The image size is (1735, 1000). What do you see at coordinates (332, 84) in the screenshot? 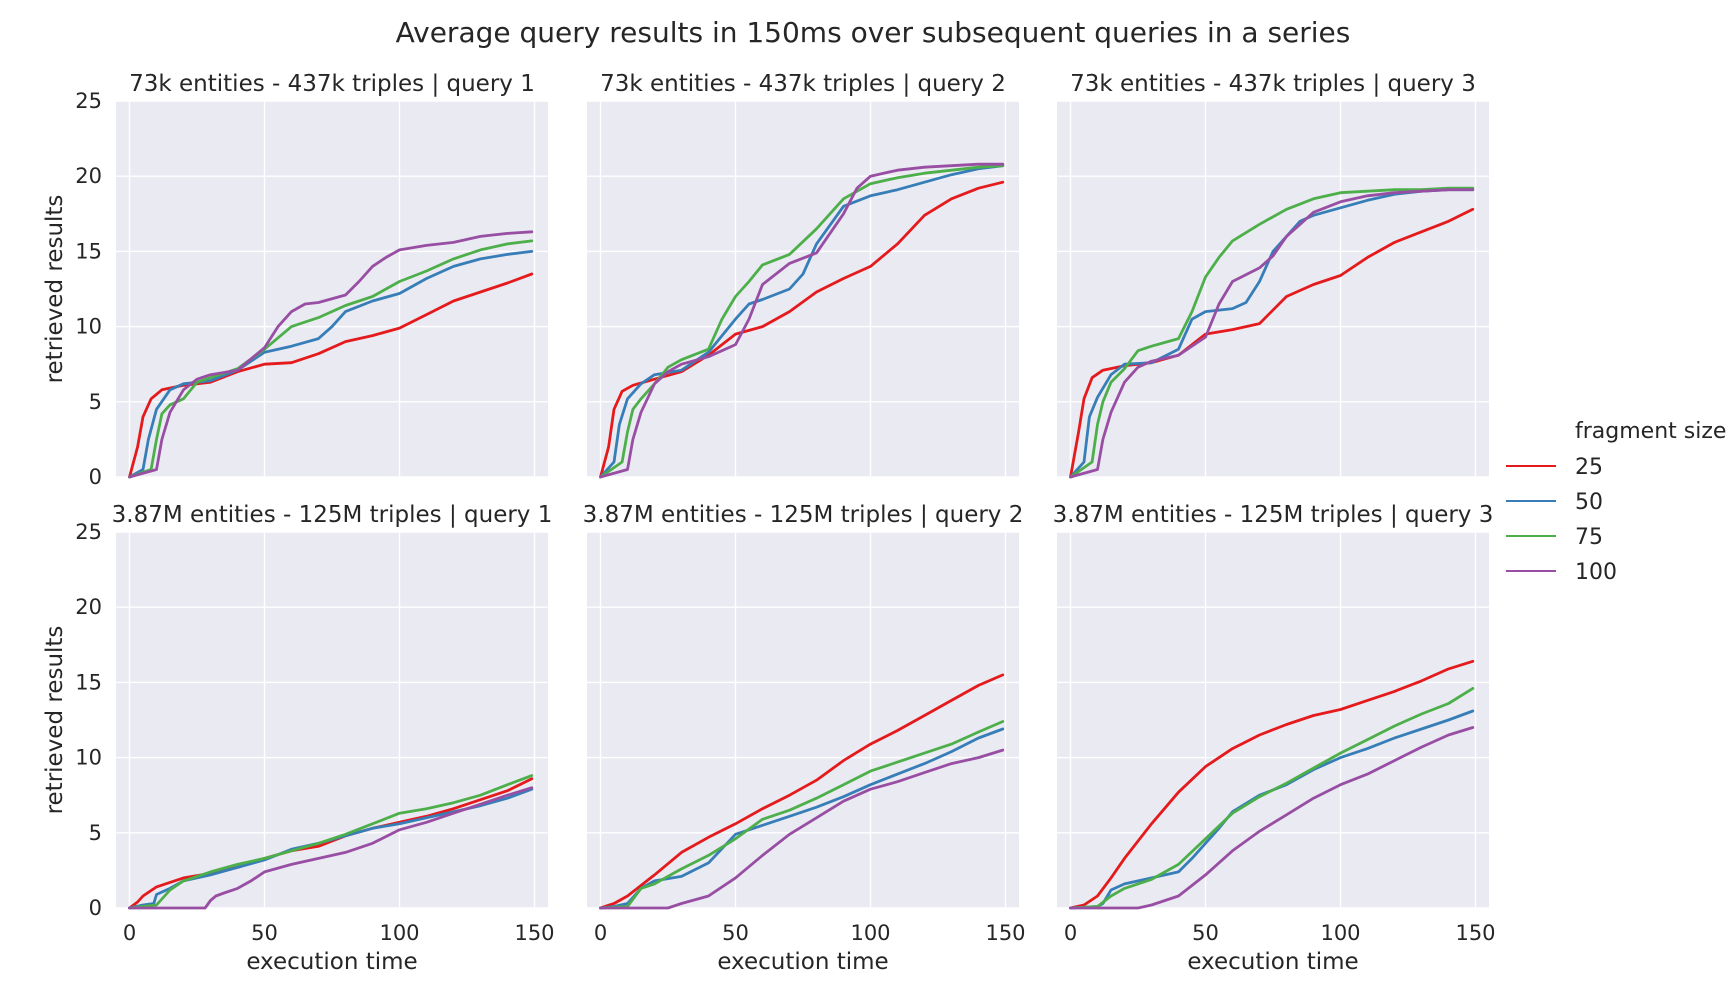
I see `panel-title: 73k entities - 437k triples | query 1` at bounding box center [332, 84].